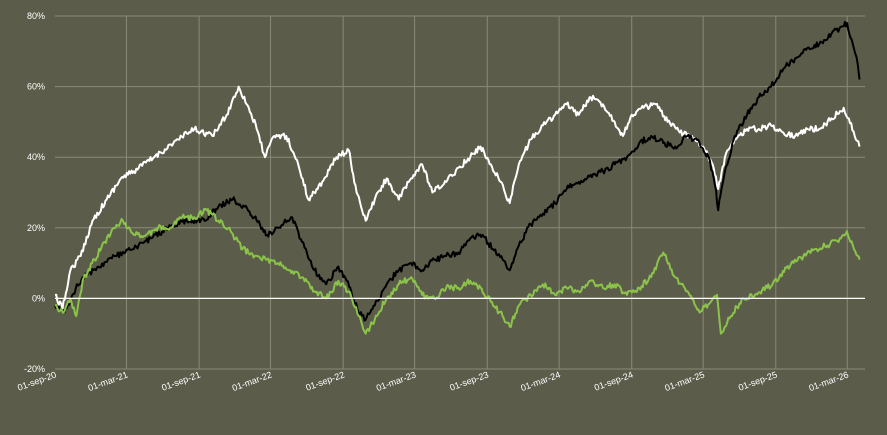  I want to click on x-tick-label: 01-sep-23, so click(469, 380).